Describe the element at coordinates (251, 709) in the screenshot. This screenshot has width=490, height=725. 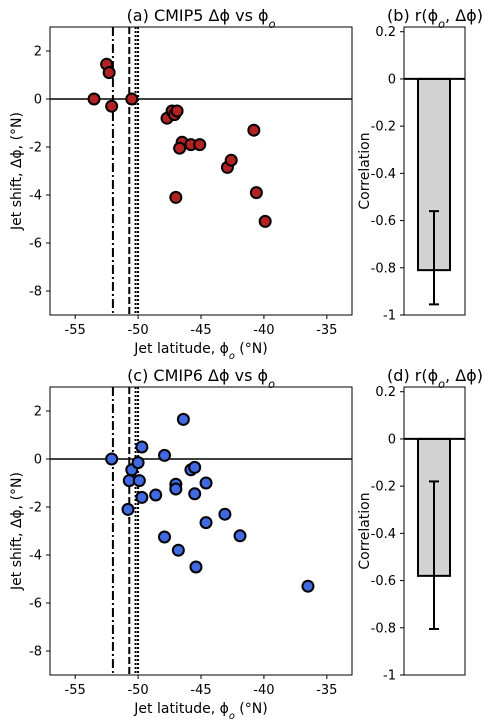
I see `panel-c-xlabel-part-2: (°N)` at that location.